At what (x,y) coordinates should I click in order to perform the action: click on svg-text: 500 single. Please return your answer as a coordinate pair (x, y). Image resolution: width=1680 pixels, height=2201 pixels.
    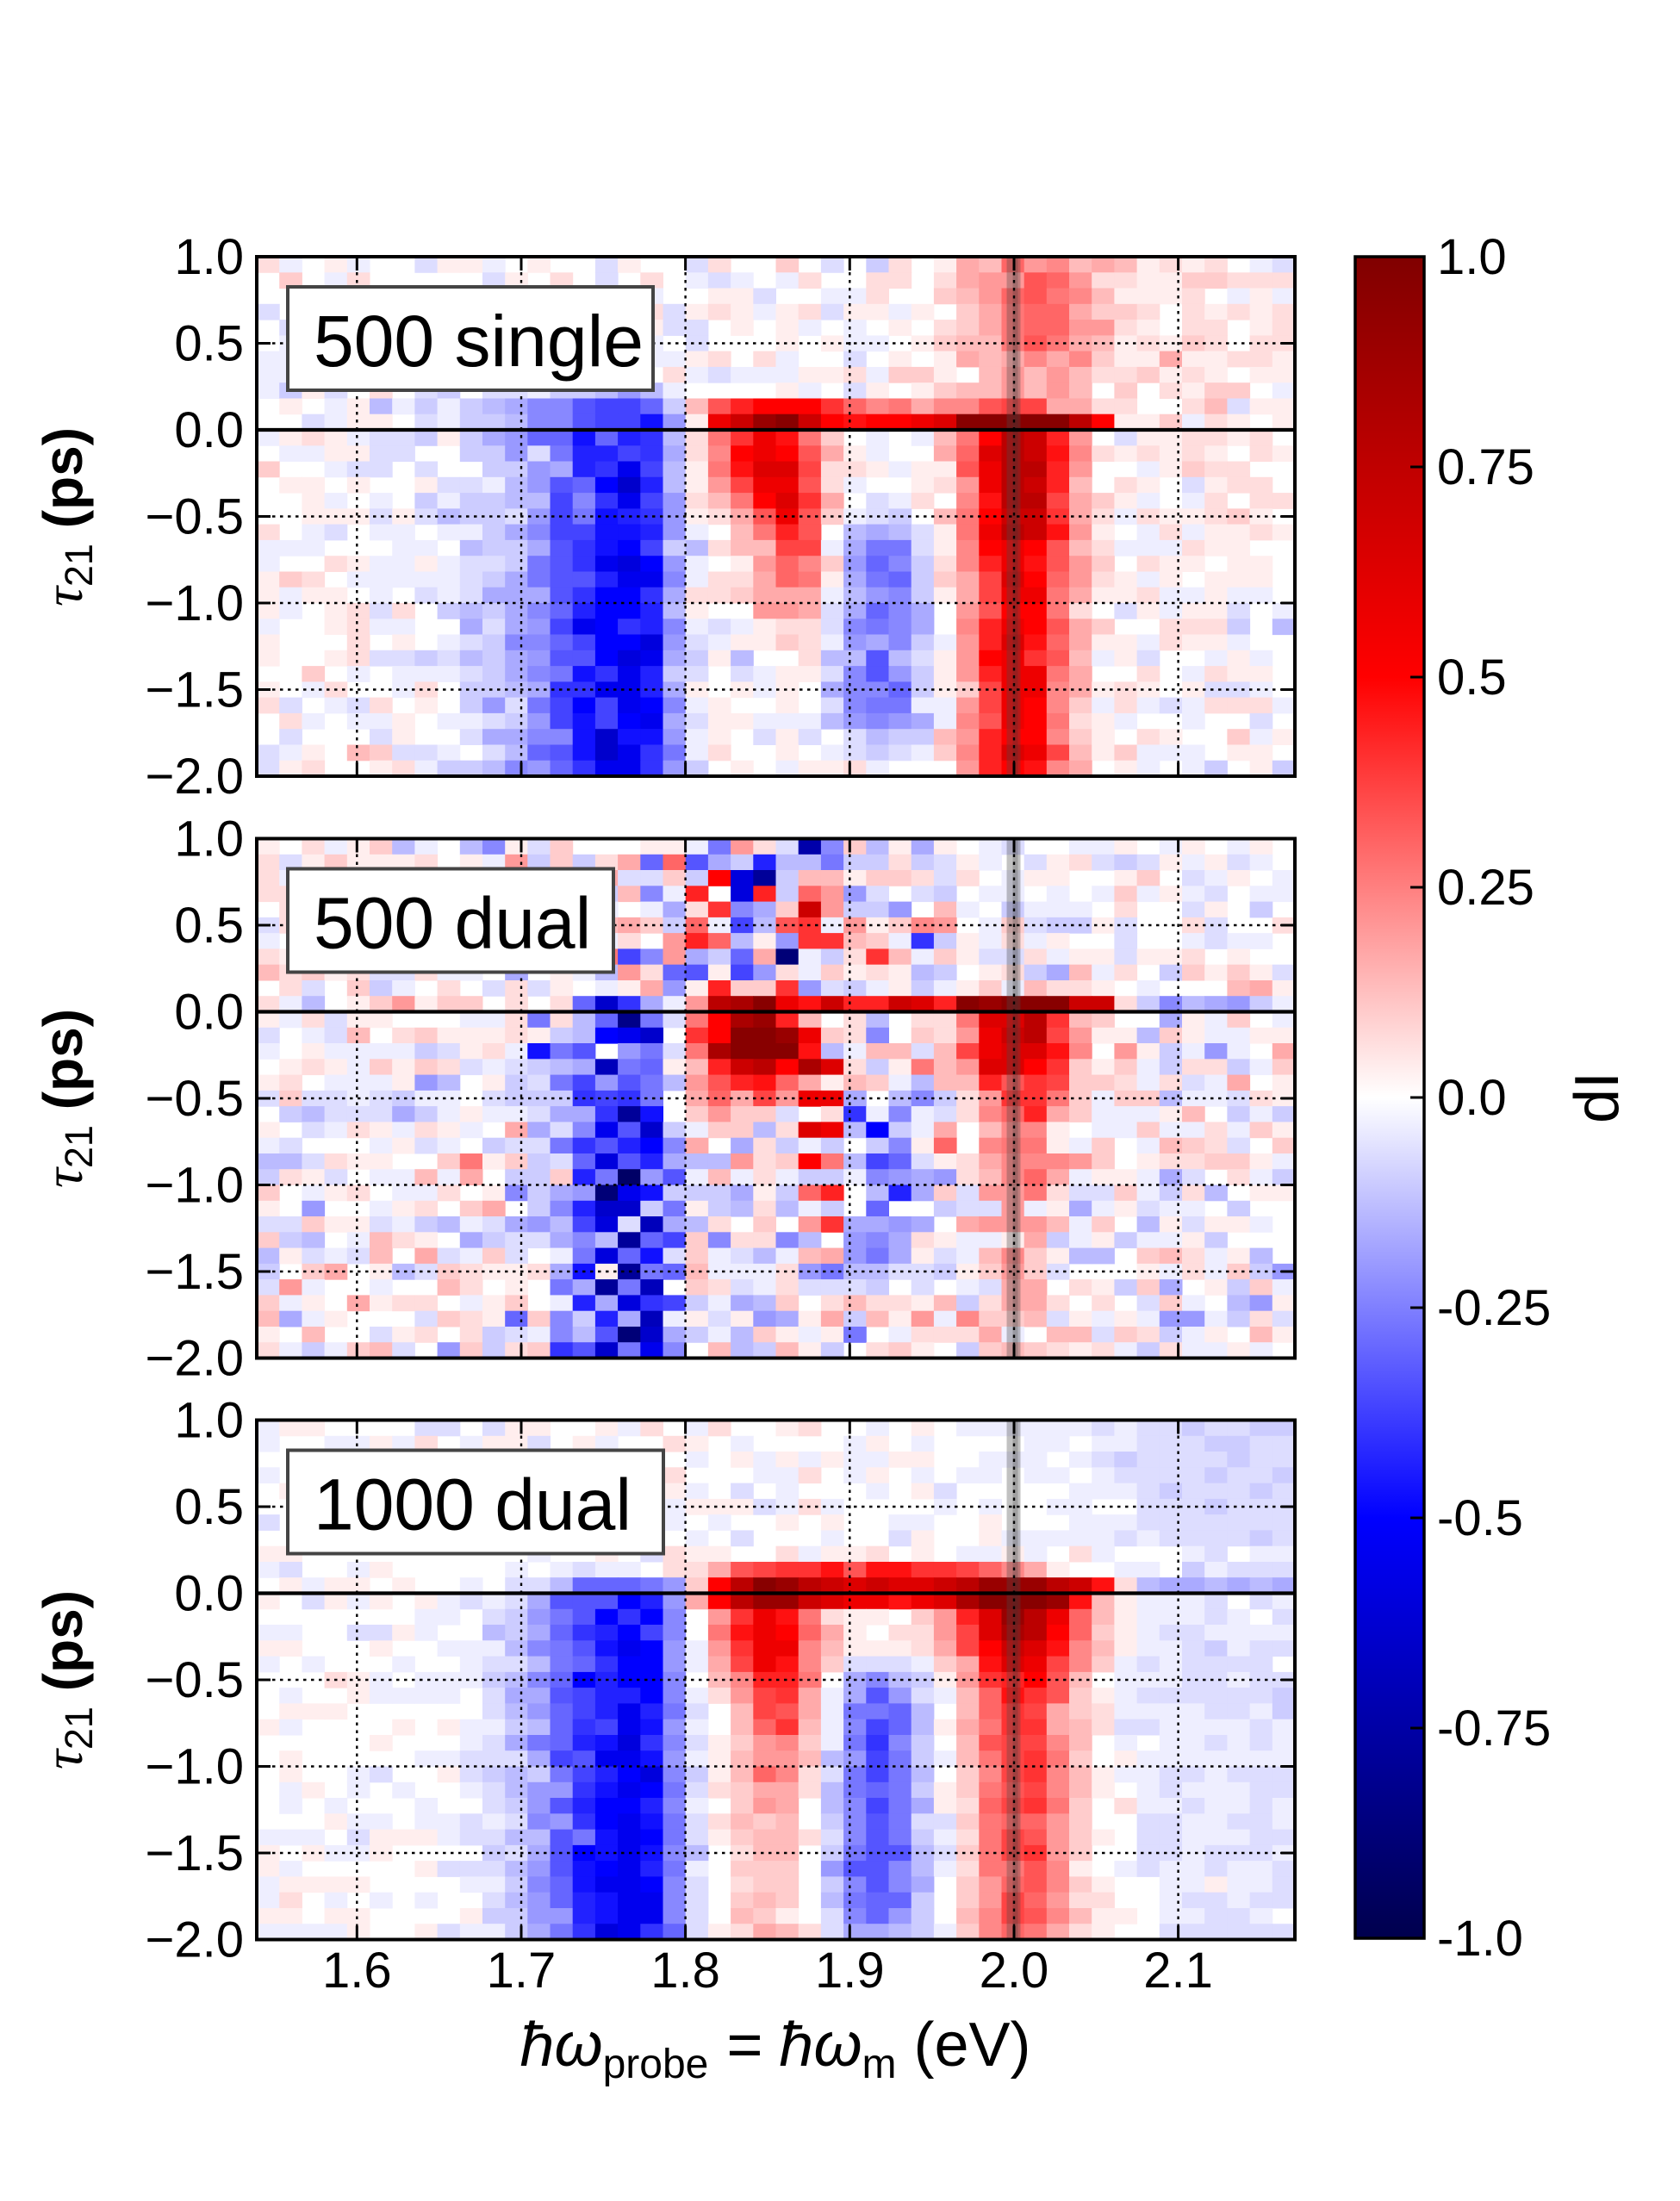
    Looking at the image, I should click on (479, 341).